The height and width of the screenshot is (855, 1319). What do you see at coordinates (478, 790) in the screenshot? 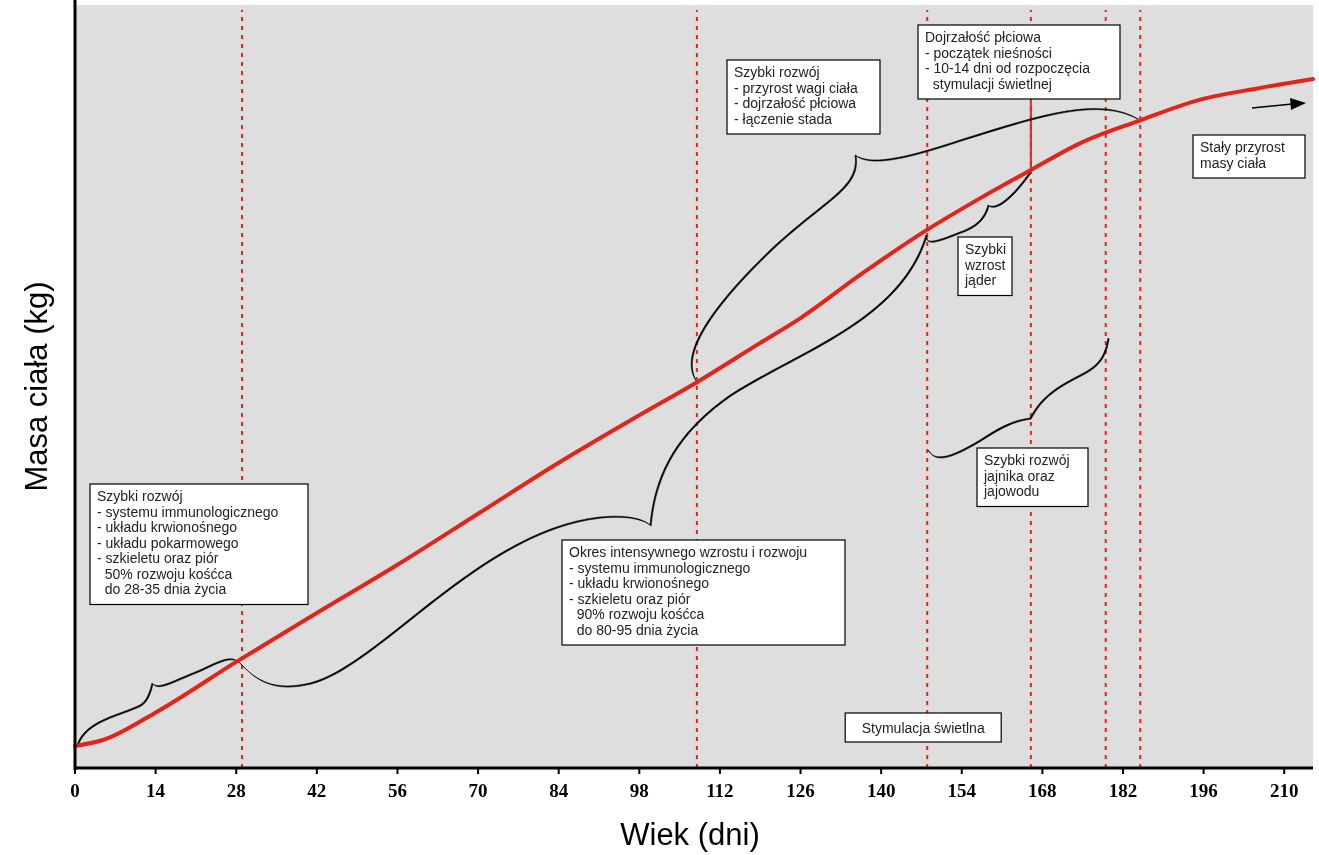
I see `x-tick-label: 70` at bounding box center [478, 790].